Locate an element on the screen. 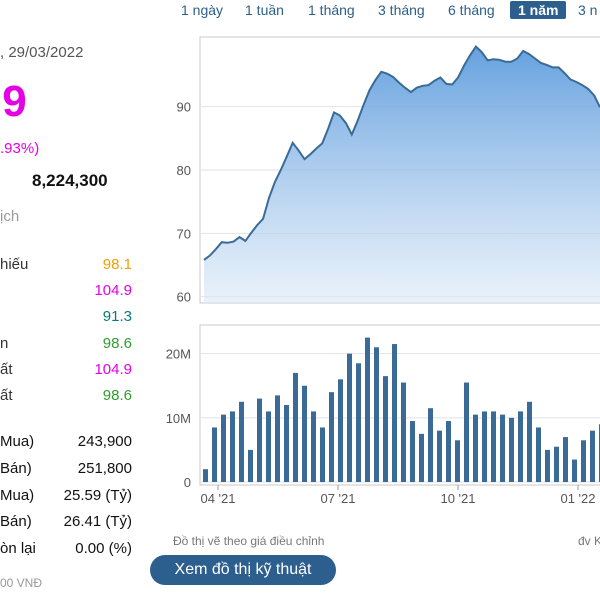 The image size is (600, 600). volume-tick-label: 20M is located at coordinates (178, 354).